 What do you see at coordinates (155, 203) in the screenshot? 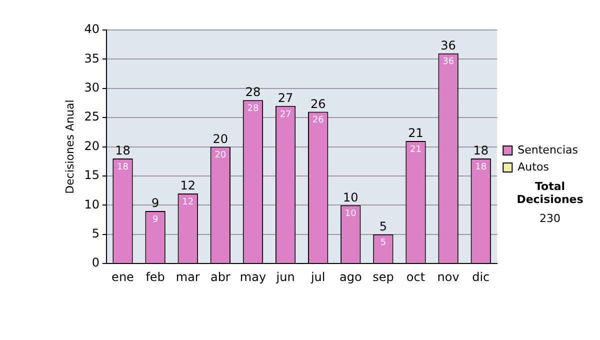
I see `annotation: 9` at bounding box center [155, 203].